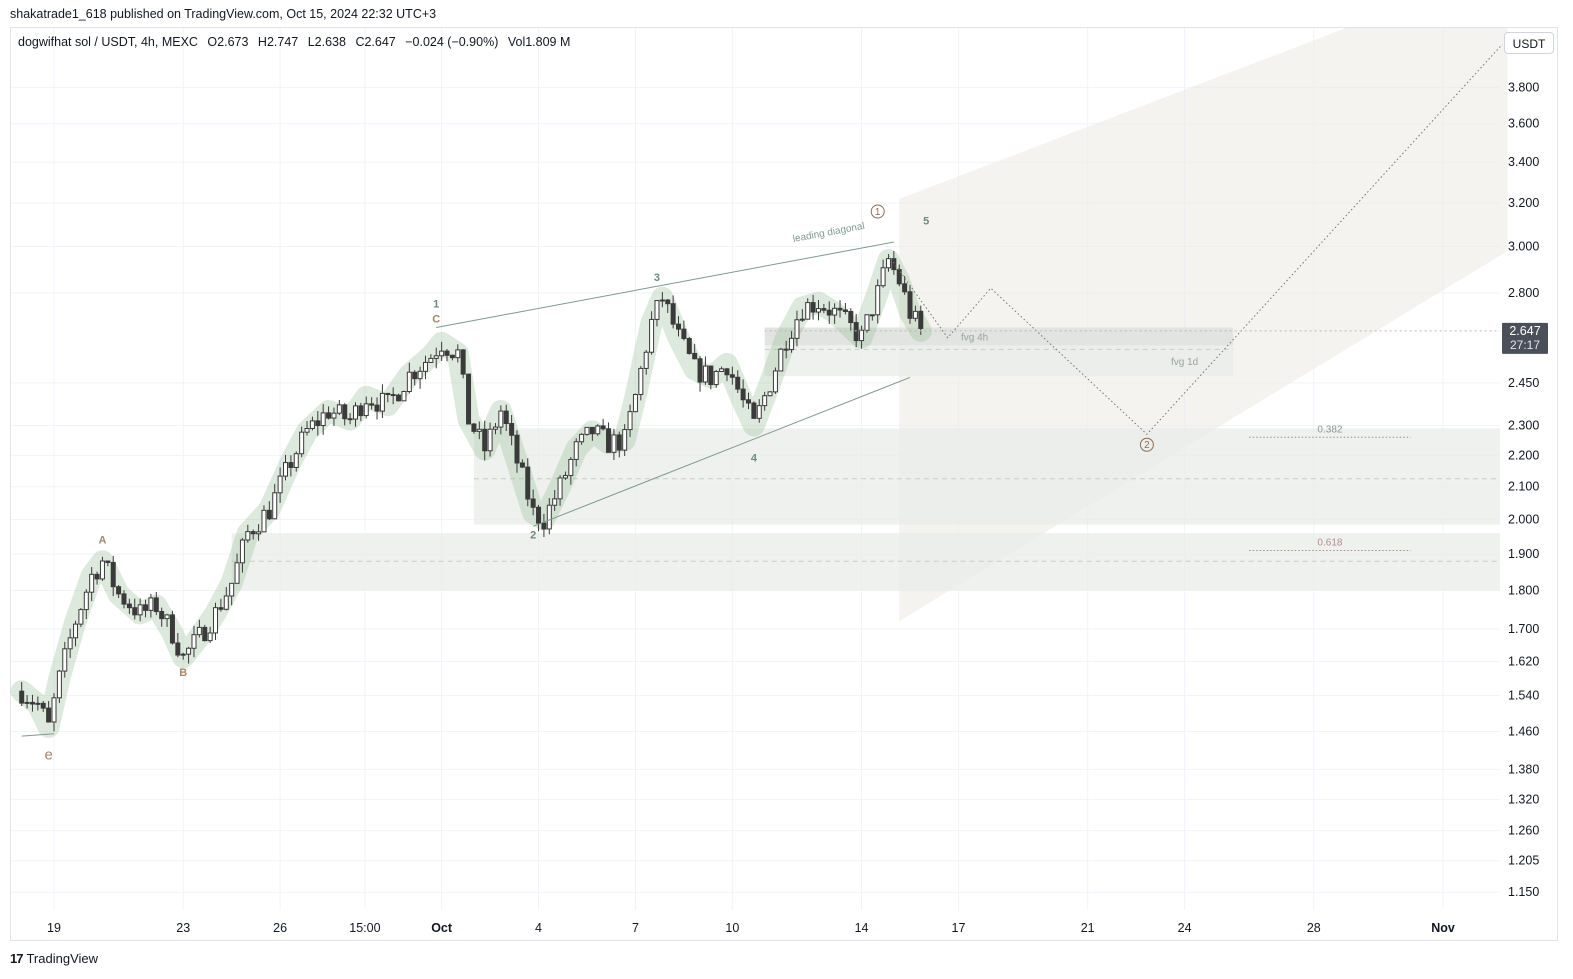 This screenshot has width=1573, height=979. What do you see at coordinates (657, 278) in the screenshot?
I see `wave-label-3: 3` at bounding box center [657, 278].